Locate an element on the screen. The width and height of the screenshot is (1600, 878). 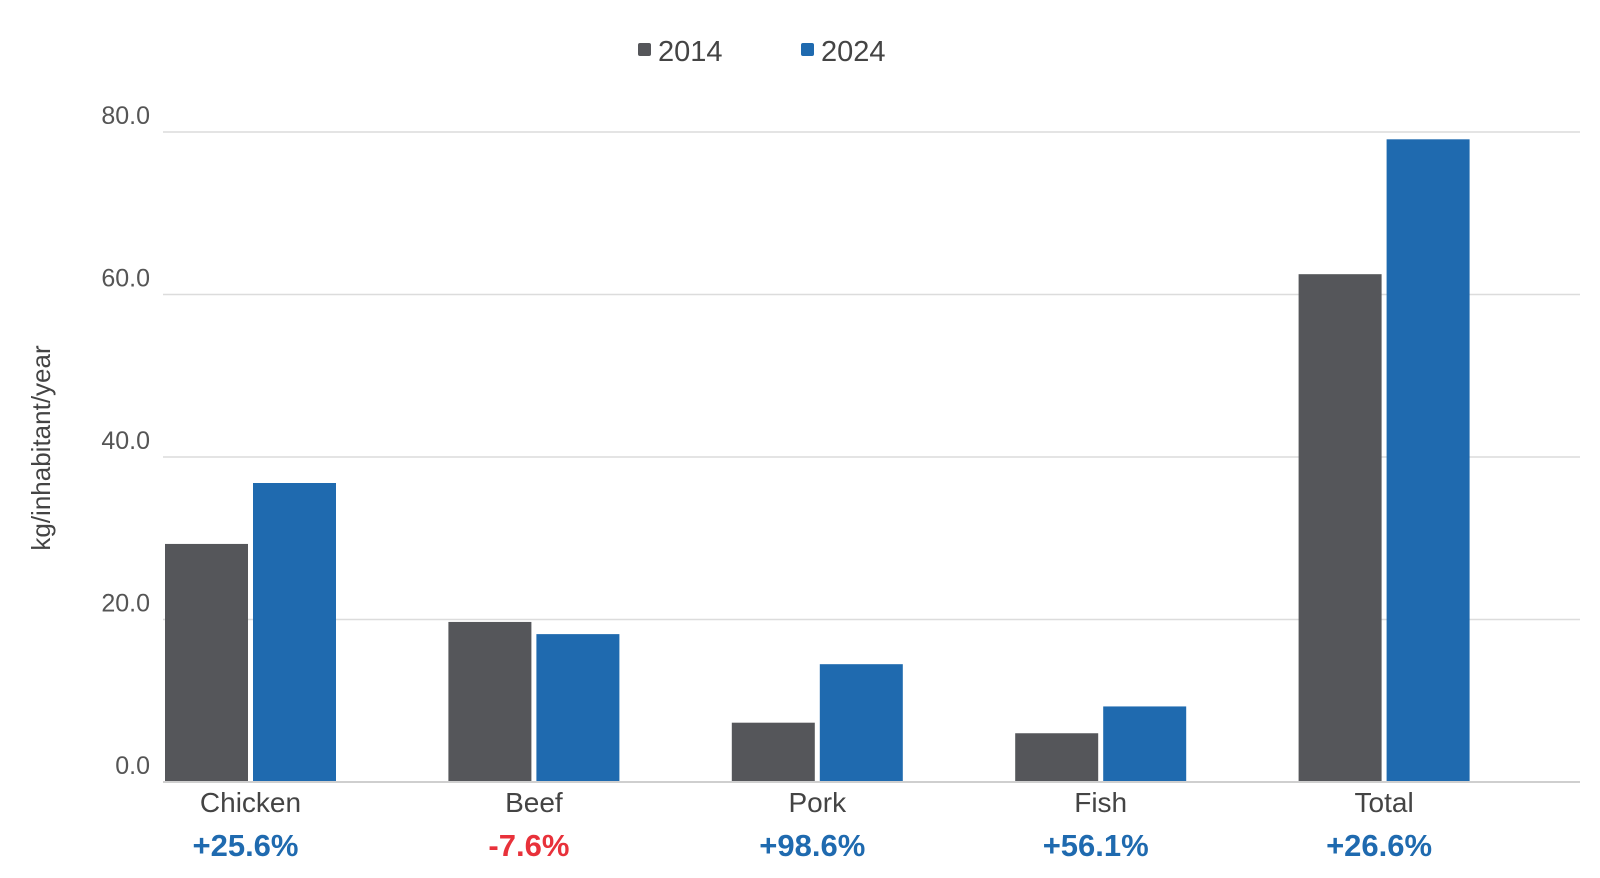
bar-chicken-2024 is located at coordinates (294, 632).